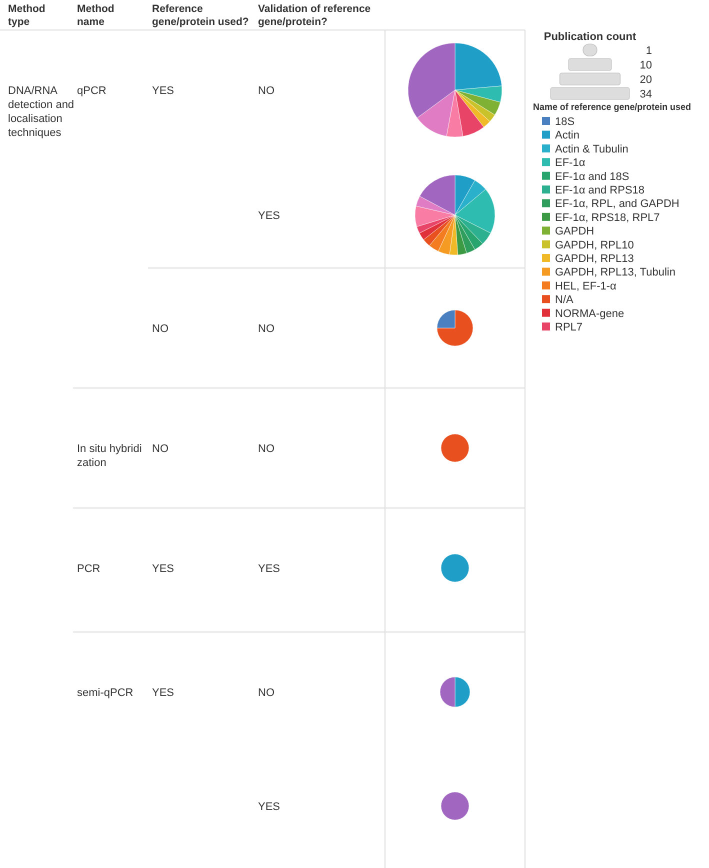 The image size is (709, 868). What do you see at coordinates (41, 112) in the screenshot?
I see `text: DNA/RNA detection and localisation techniques` at bounding box center [41, 112].